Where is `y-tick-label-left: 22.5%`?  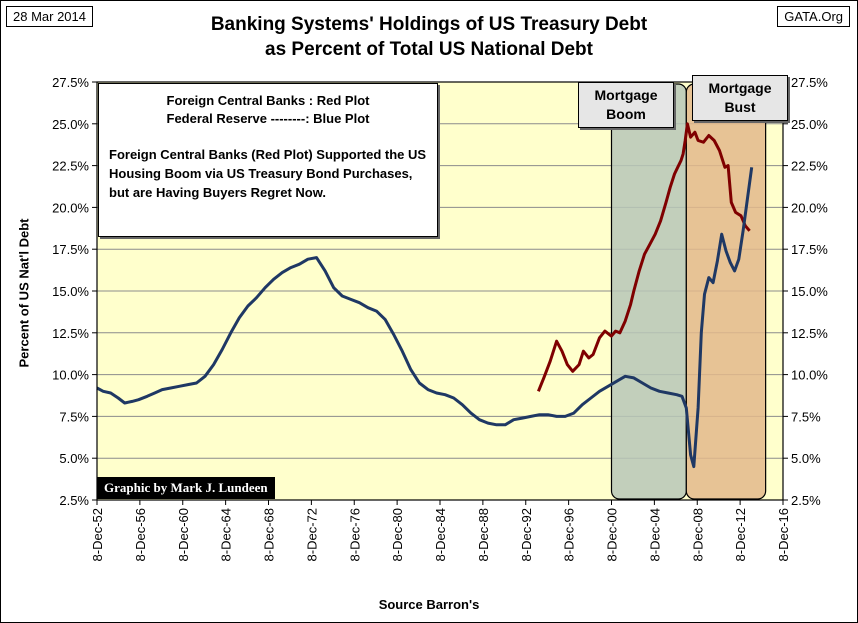
y-tick-label-left: 22.5% is located at coordinates (70, 166).